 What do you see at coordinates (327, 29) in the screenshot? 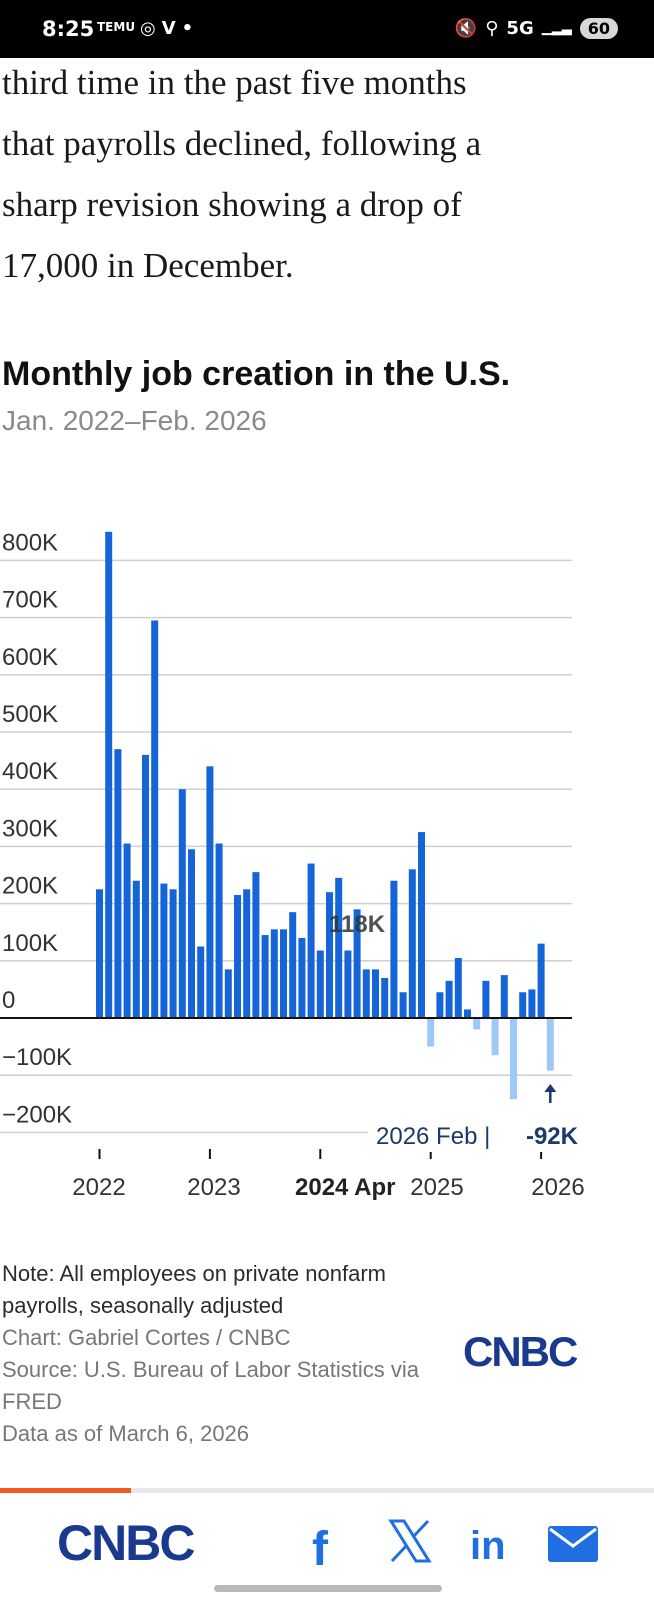
I see `status-bar: 8:25 TEMU ◎V• 🔇 ⚲ 5G ▁▂▃ 60` at bounding box center [327, 29].